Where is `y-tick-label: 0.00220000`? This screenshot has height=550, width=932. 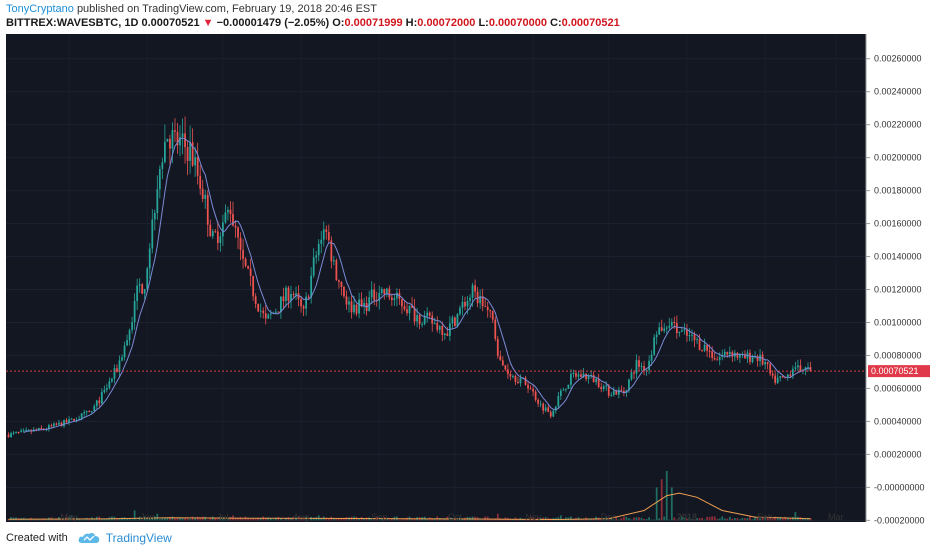
y-tick-label: 0.00220000 is located at coordinates (898, 125).